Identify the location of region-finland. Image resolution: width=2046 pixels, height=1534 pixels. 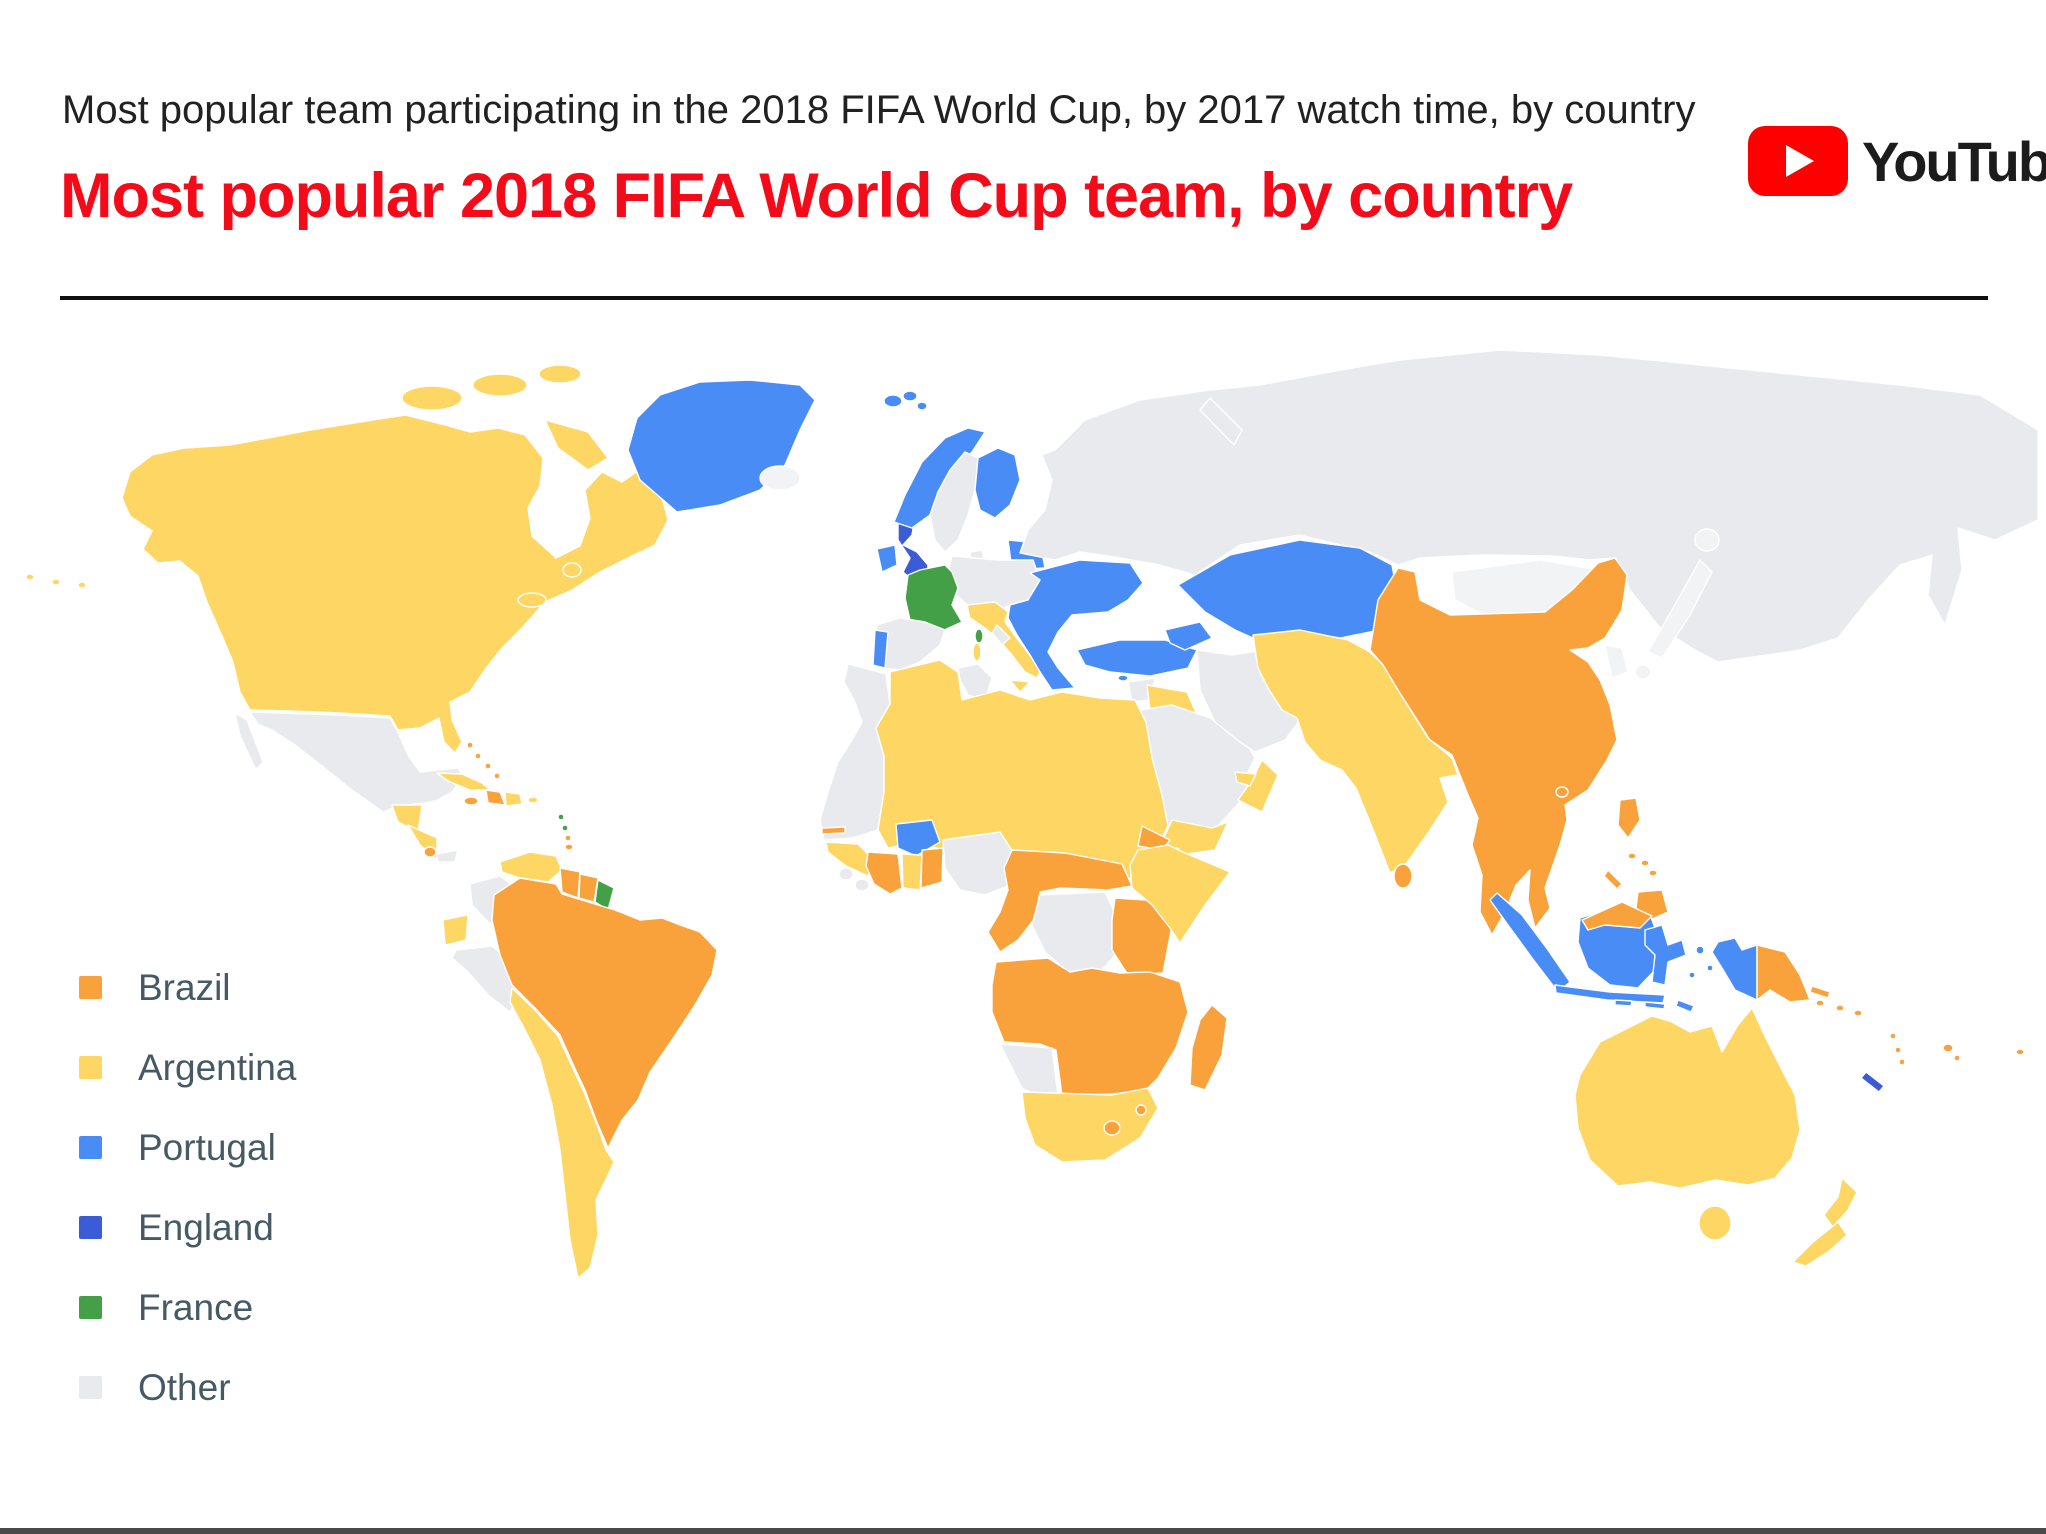
(997, 483).